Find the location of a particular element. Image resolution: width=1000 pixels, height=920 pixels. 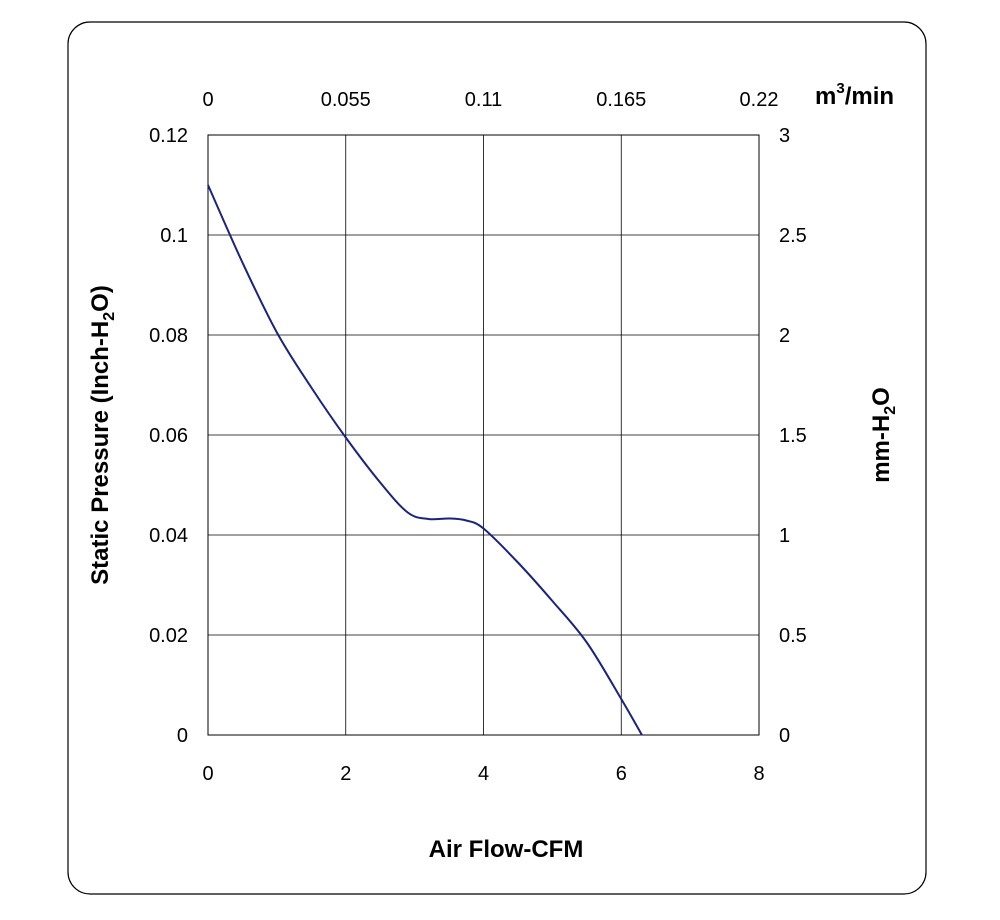

y-tick-label: 0.1 is located at coordinates (174, 236).